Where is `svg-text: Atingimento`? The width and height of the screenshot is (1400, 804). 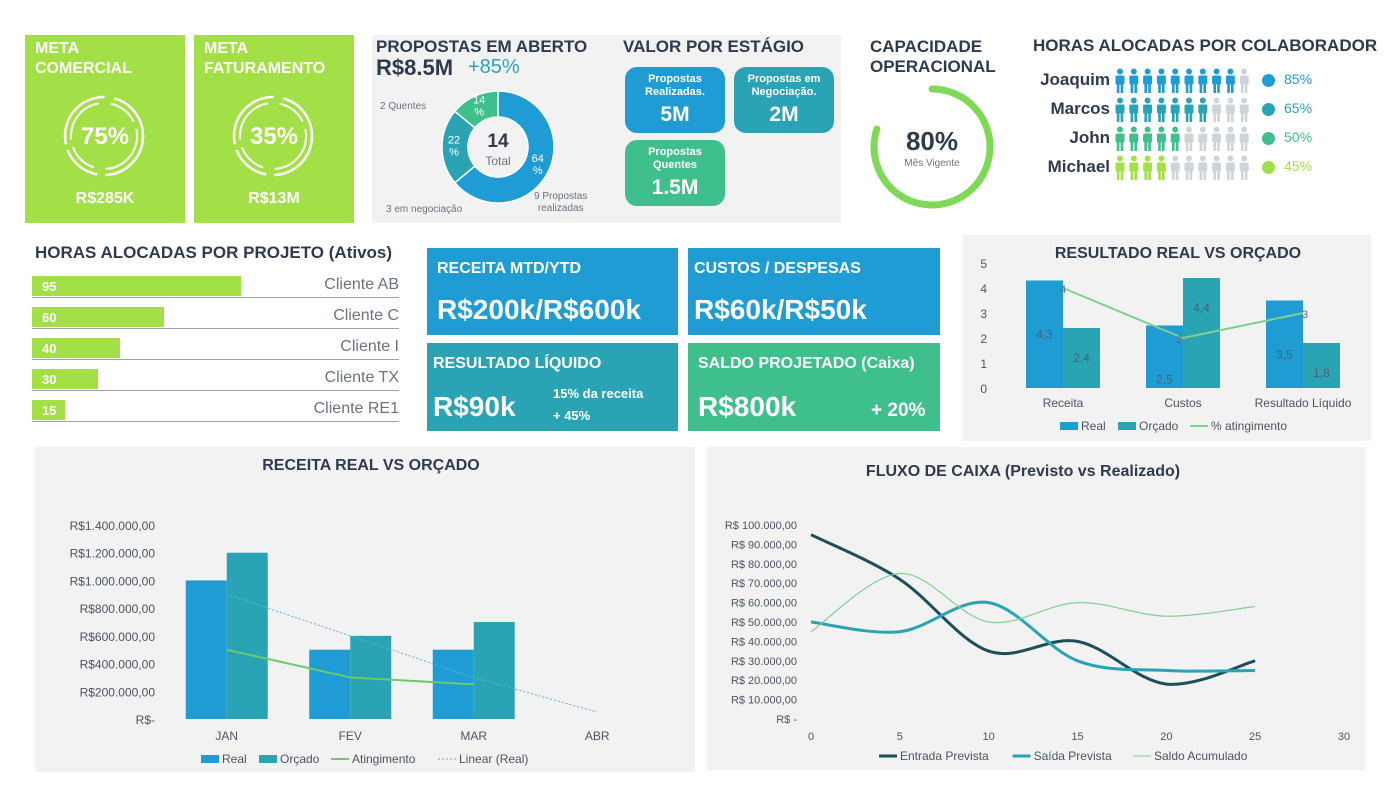 svg-text: Atingimento is located at coordinates (384, 759).